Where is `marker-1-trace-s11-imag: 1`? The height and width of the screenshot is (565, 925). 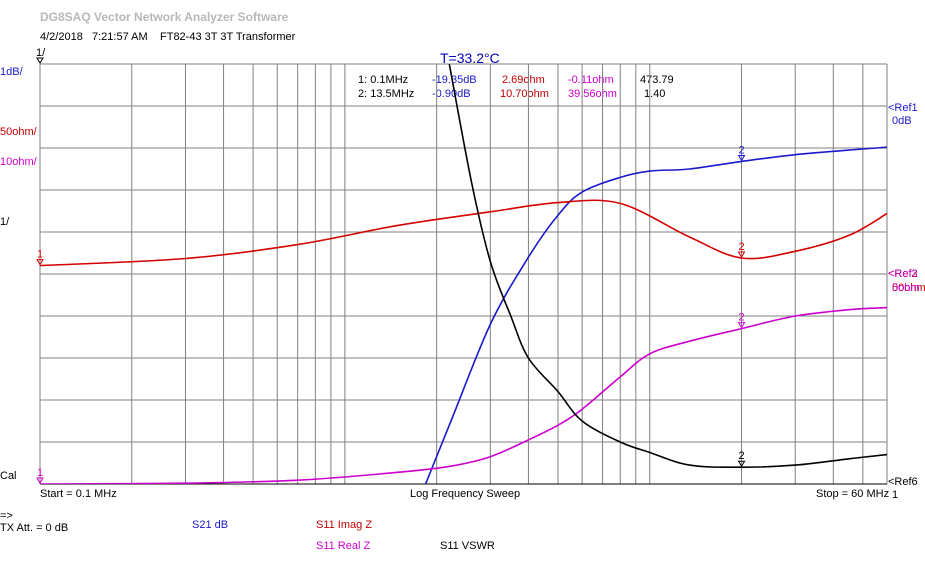 marker-1-trace-s11-imag: 1 is located at coordinates (40, 257).